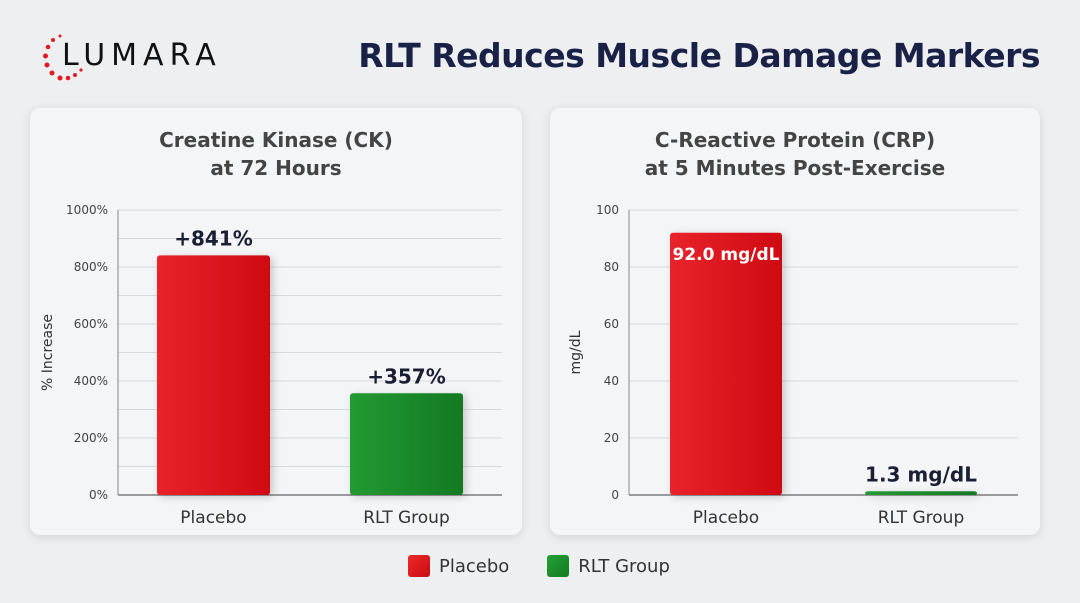 Image resolution: width=1080 pixels, height=603 pixels. I want to click on legend: Placebo RLT Group, so click(558, 566).